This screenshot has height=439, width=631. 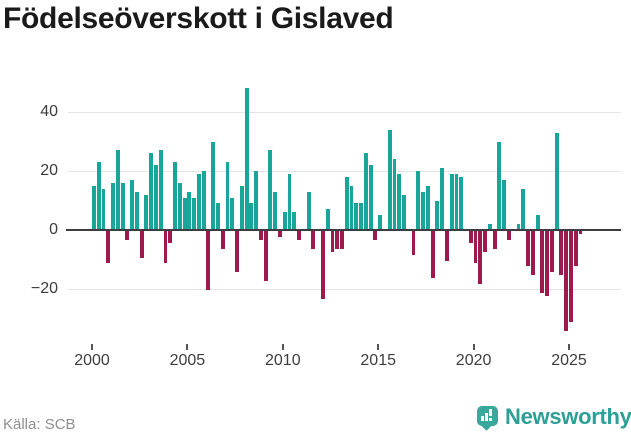 I want to click on y-axis-label: −20, so click(x=44, y=288).